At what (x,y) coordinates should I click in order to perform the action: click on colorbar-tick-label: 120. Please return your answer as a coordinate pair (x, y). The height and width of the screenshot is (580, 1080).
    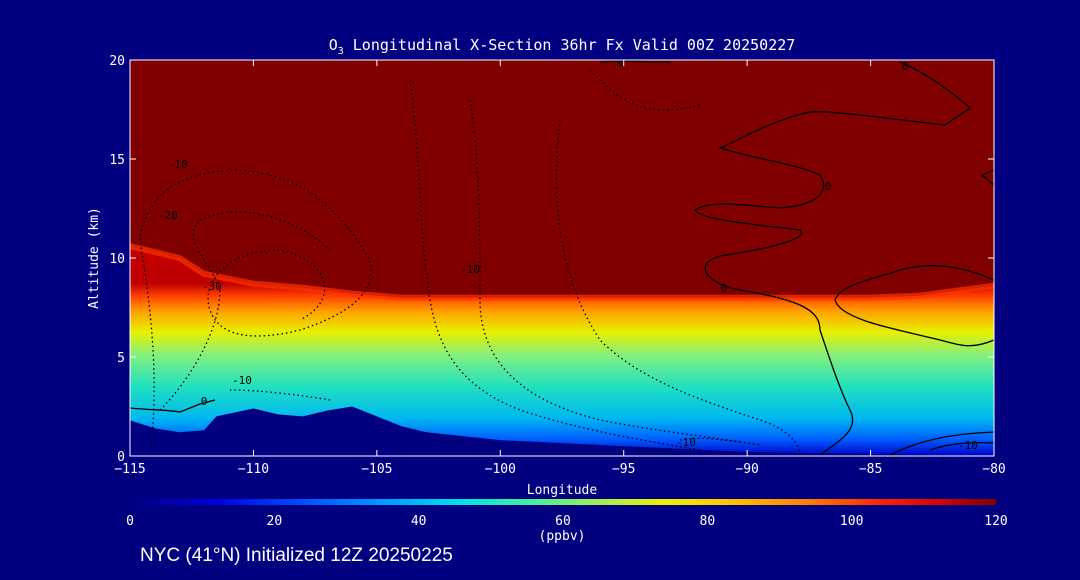
    Looking at the image, I should click on (995, 521).